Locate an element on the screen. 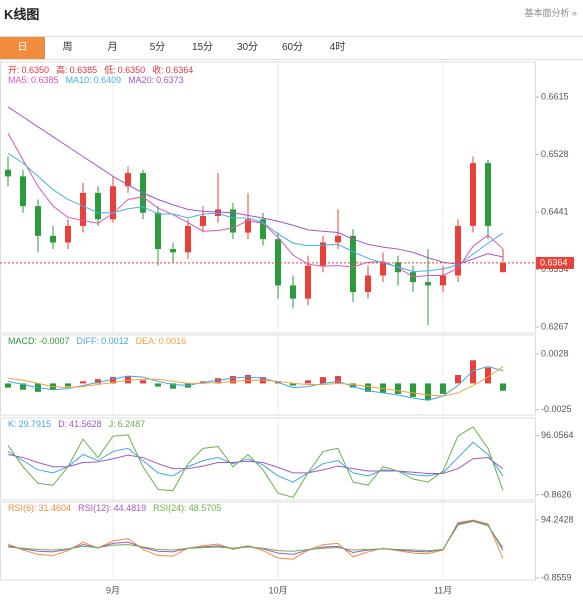 The height and width of the screenshot is (600, 583). legend-name: D is located at coordinates (62, 424).